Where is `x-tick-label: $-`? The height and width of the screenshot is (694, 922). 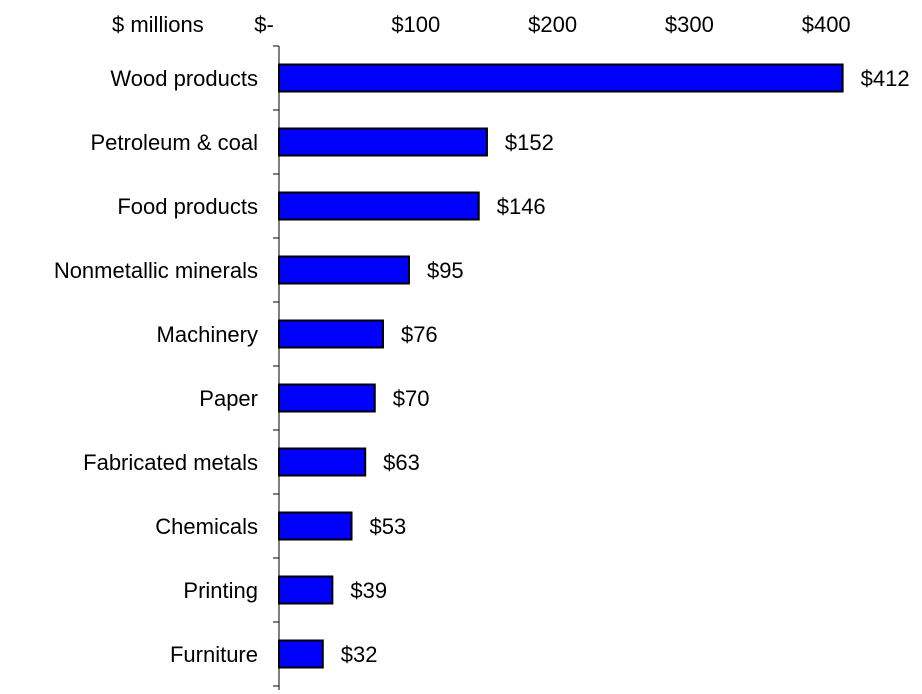 x-tick-label: $- is located at coordinates (264, 24).